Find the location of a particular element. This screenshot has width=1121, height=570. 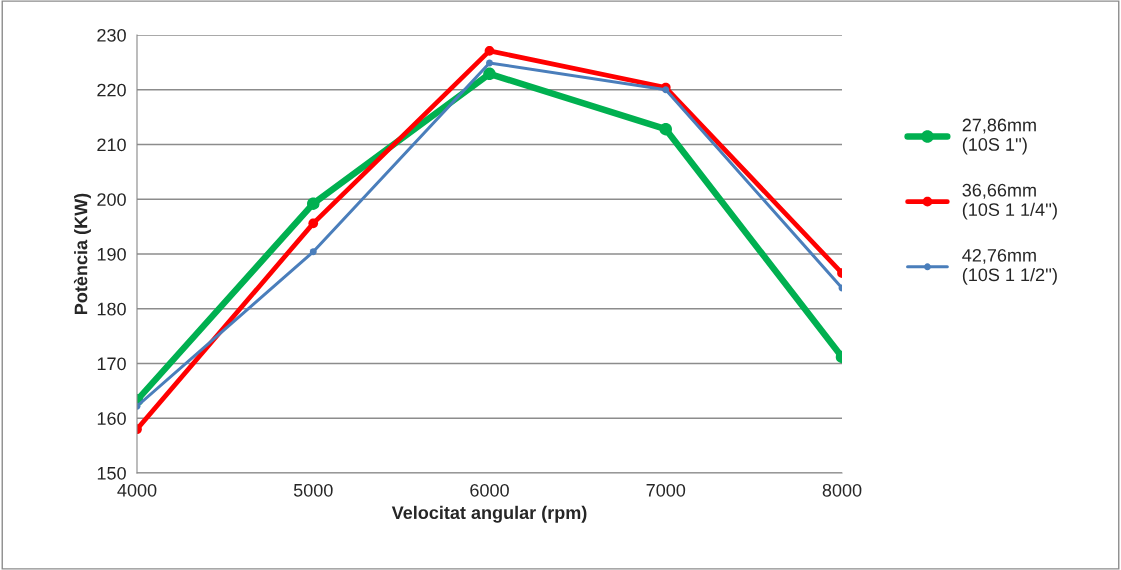

y-tick-label: 190 is located at coordinates (111, 254).